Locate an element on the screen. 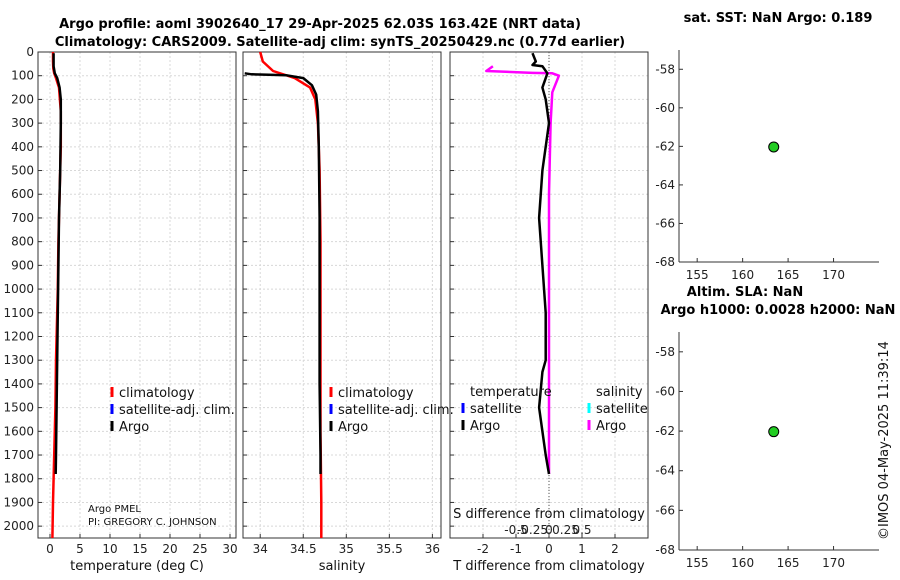  x-tick-label: 20 is located at coordinates (169, 549).